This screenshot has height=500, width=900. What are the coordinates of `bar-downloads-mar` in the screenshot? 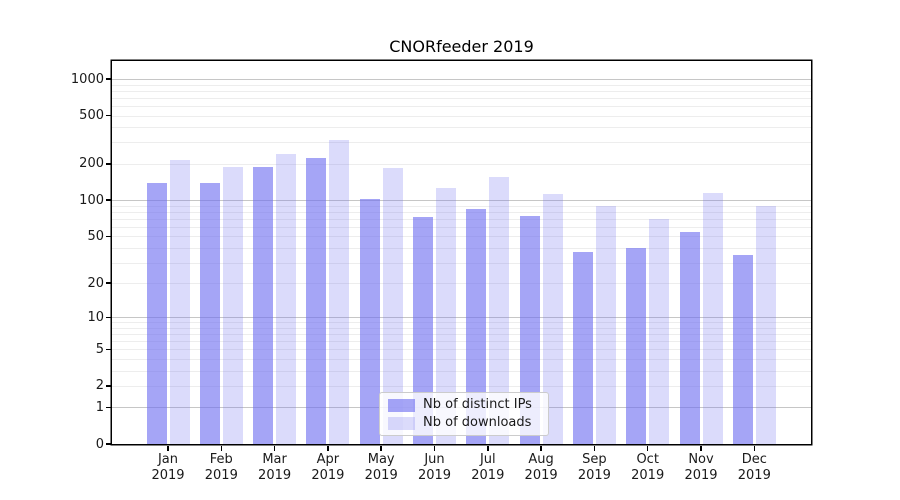 It's located at (286, 299).